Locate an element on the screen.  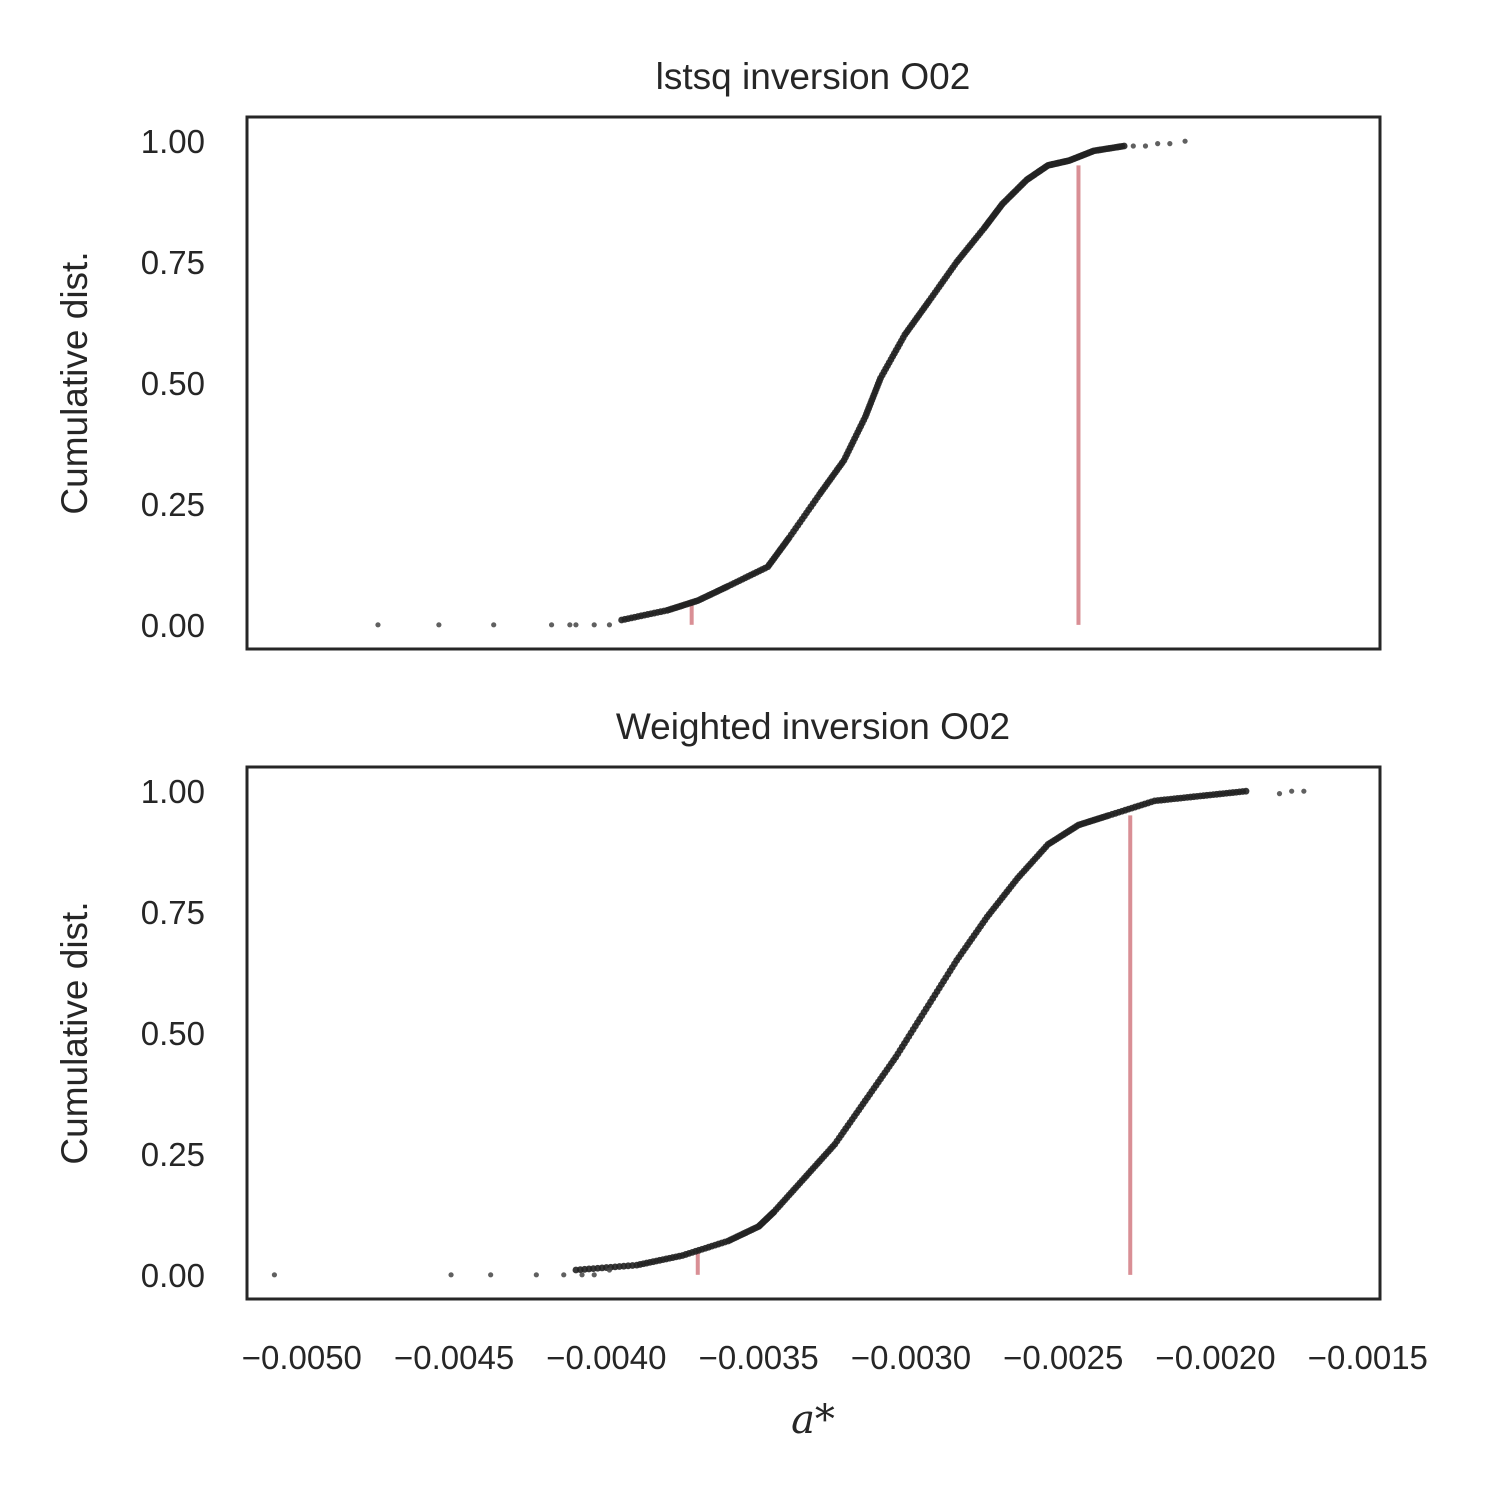
bottom-panel-ylabel: Cumulative dist. is located at coordinates (74, 1032).